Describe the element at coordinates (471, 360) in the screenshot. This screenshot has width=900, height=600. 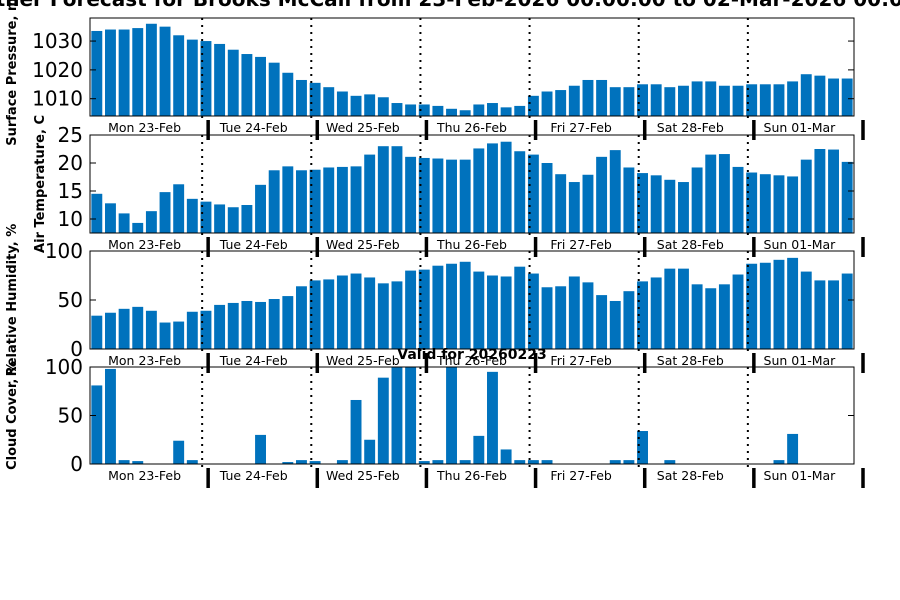
I see `humidity-day-label: Thu 26-Feb` at that location.